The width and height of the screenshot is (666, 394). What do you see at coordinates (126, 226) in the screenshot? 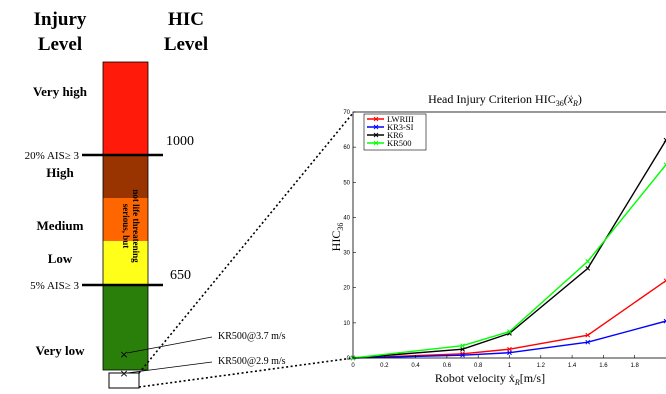
I see `bar-text-line1: serious, but` at bounding box center [126, 226].